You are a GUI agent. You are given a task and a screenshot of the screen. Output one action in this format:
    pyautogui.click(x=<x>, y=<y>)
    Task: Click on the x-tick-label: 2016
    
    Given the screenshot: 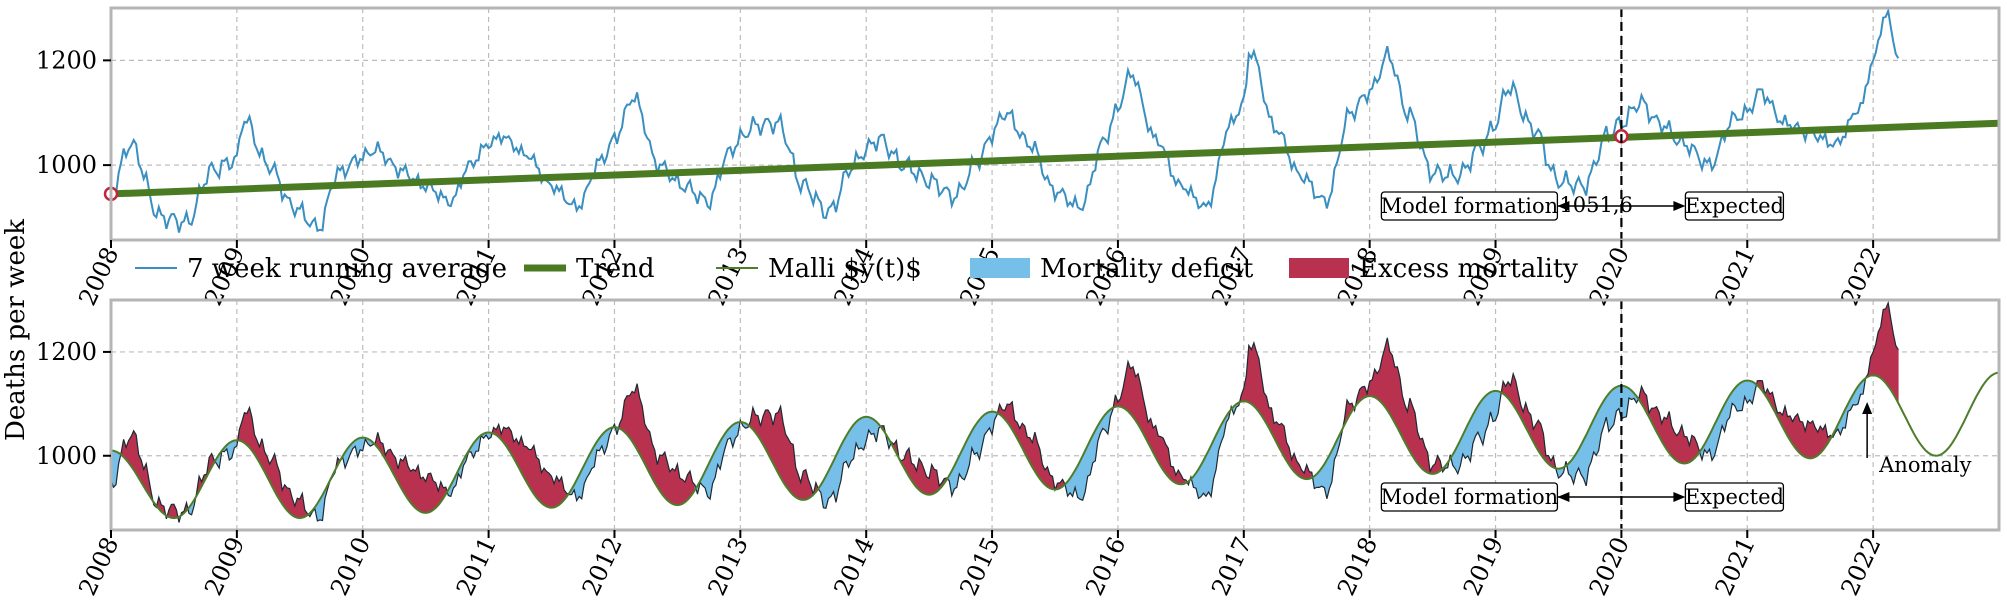 What is the action you would take?
    pyautogui.click(x=1105, y=566)
    